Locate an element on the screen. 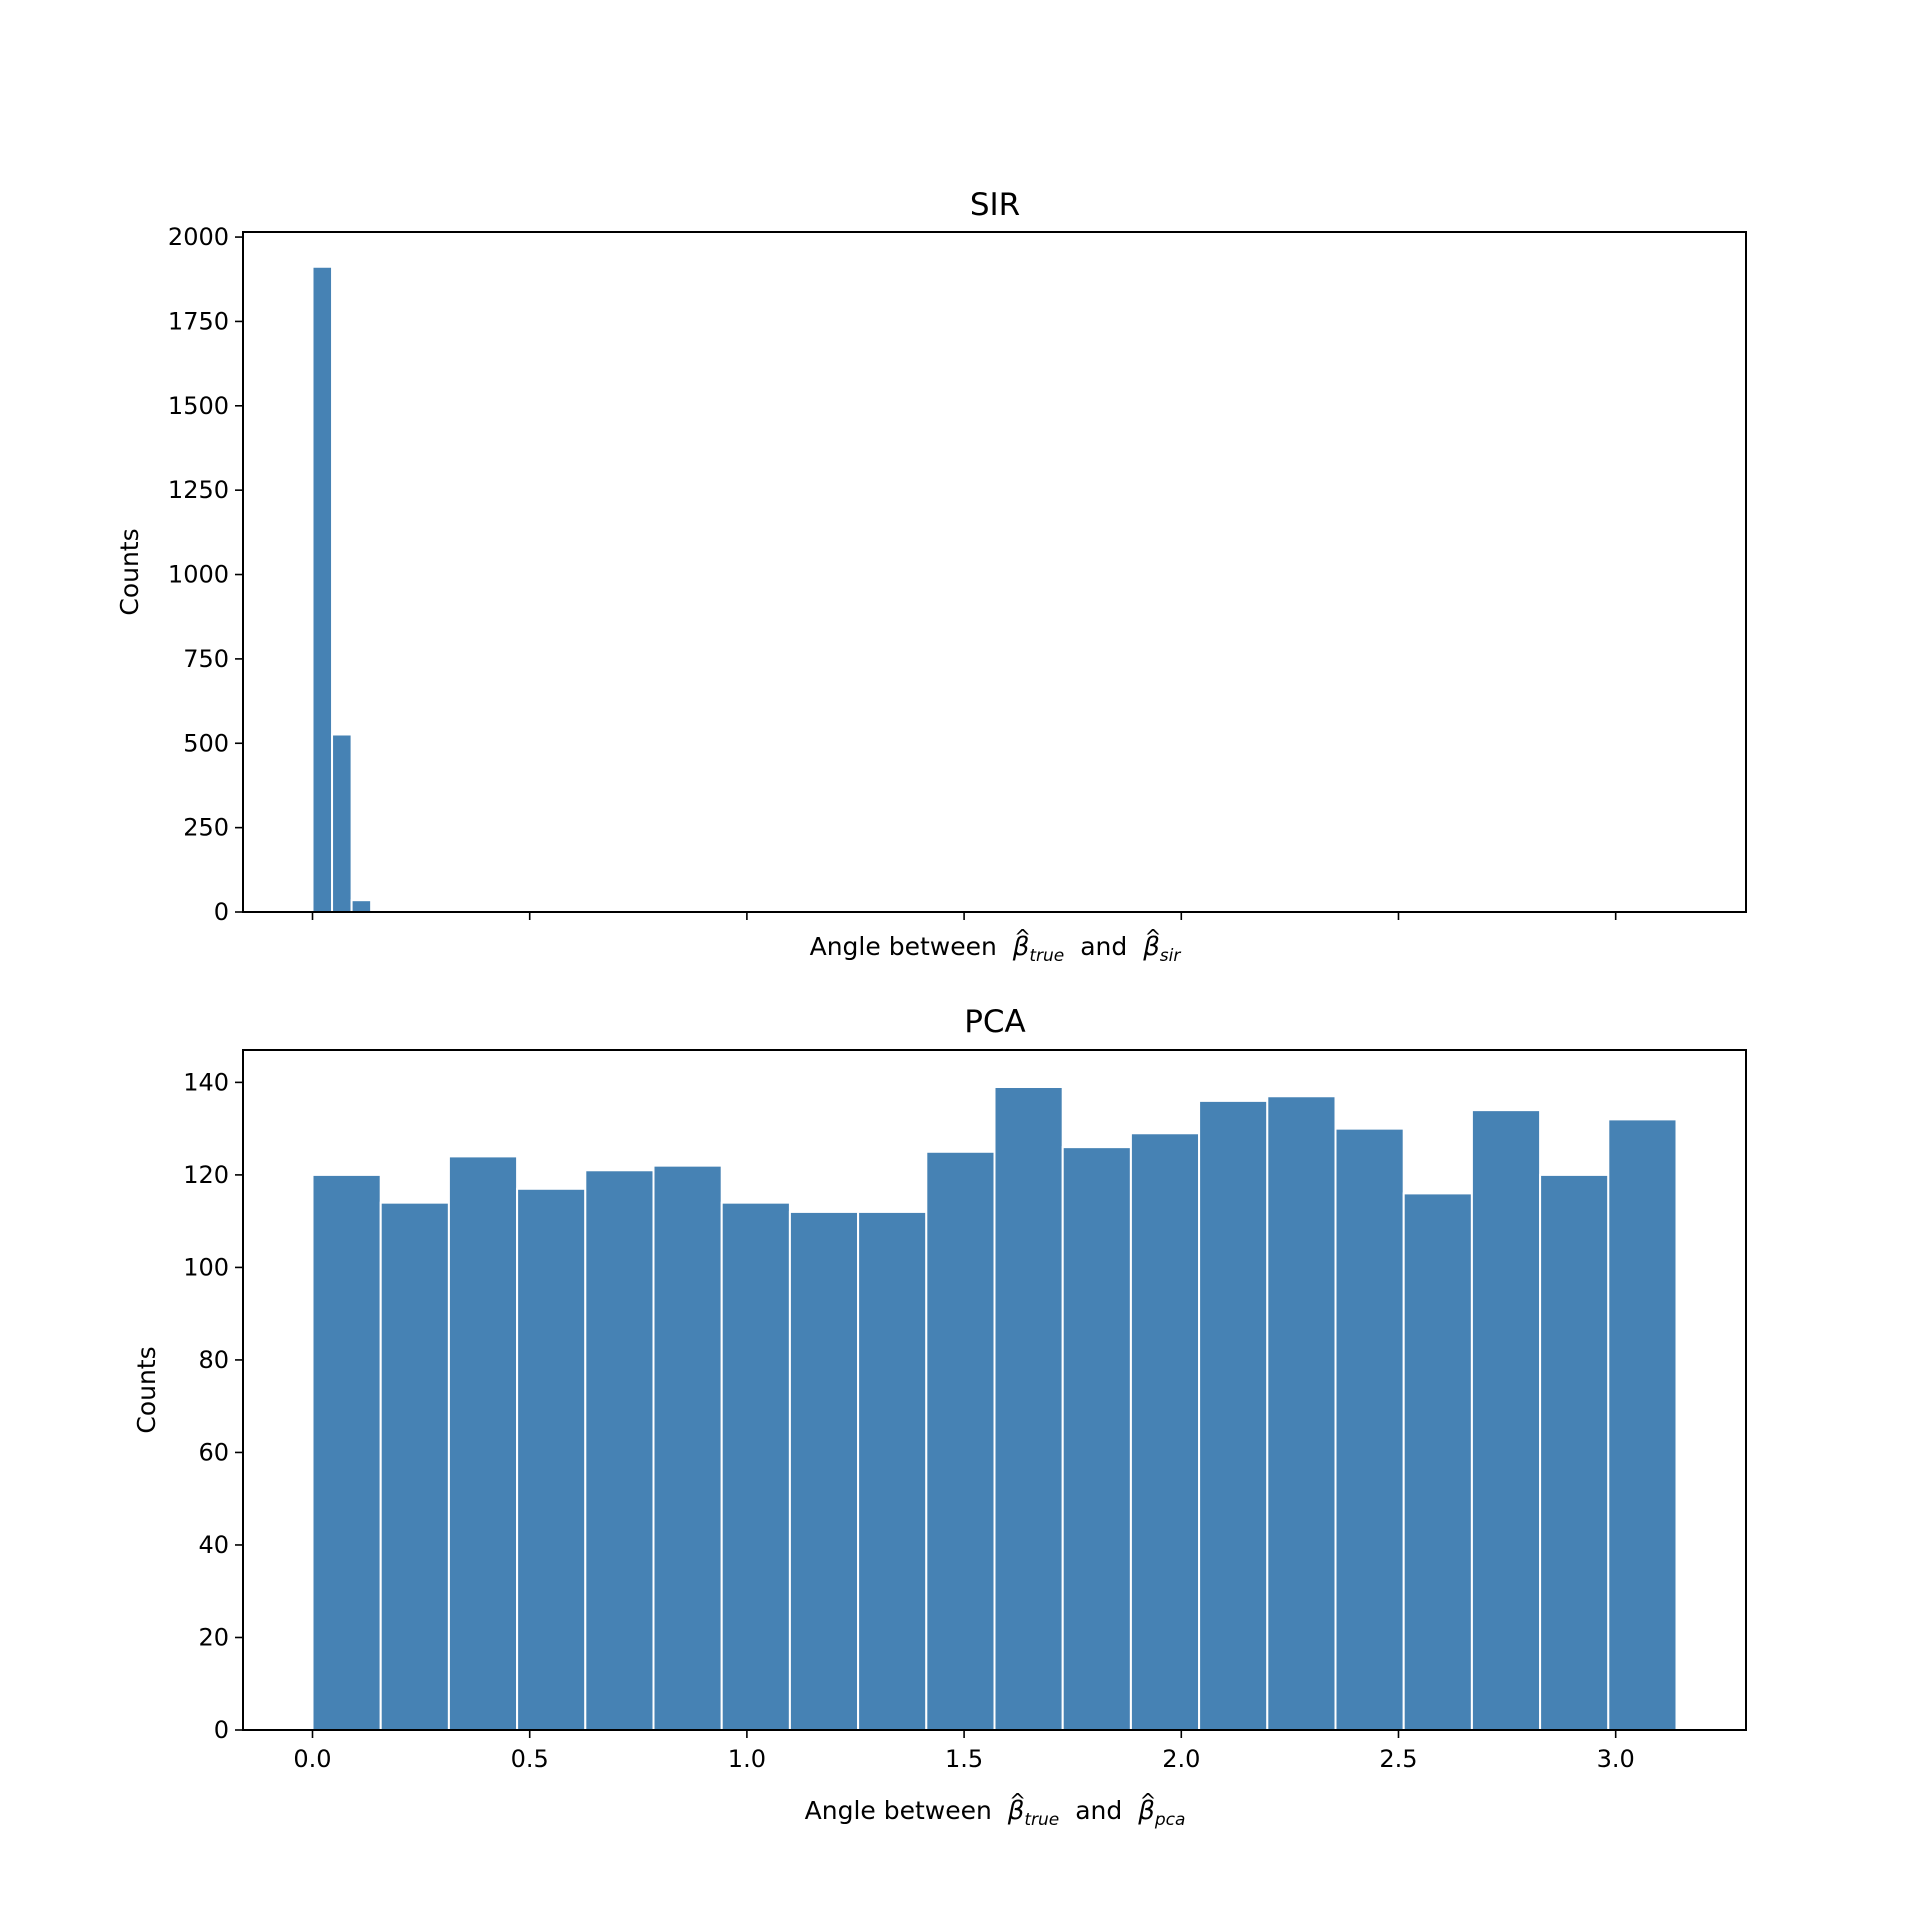  sir-x-axis-label-prefix: Angle between is located at coordinates (903, 946).